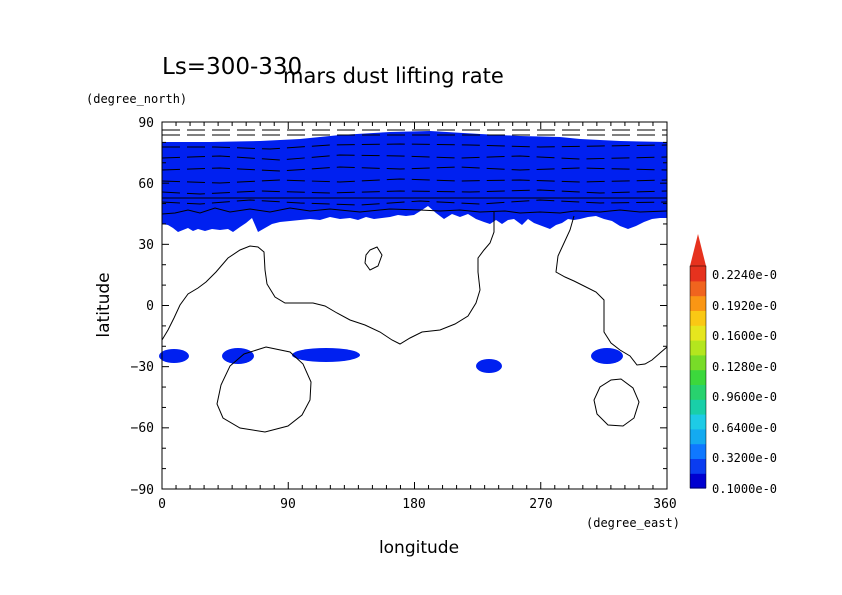  Describe the element at coordinates (744, 367) in the screenshot. I see `colorbar-label: 0.1280e-0` at that location.